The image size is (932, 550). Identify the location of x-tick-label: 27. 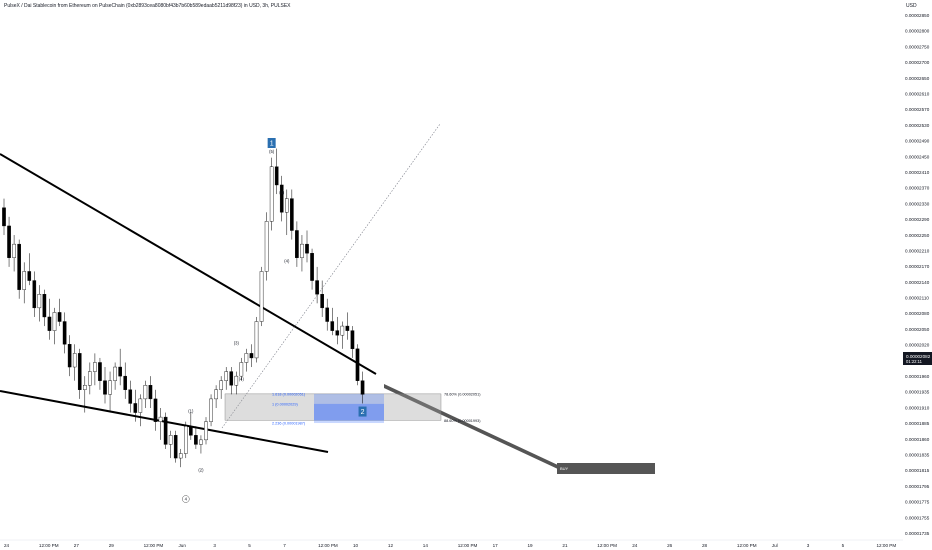
(77, 545).